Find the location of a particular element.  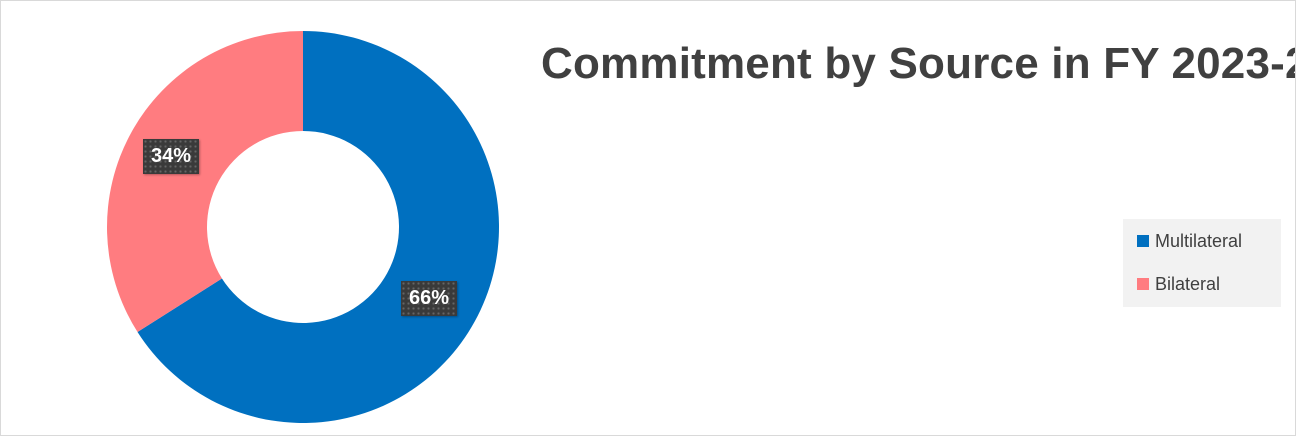

chart-legend: Multilateral Bilateral is located at coordinates (1202, 263).